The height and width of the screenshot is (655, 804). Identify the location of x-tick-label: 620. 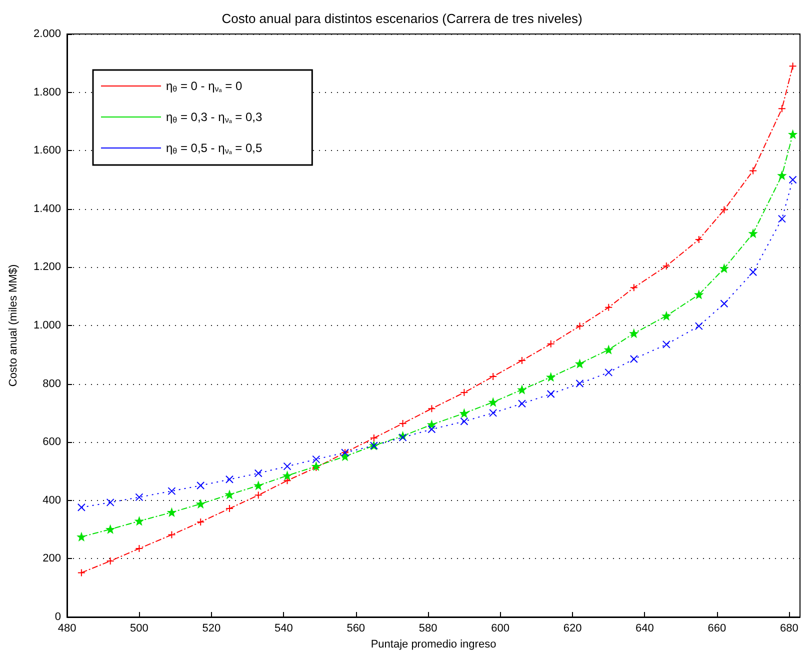
(572, 628).